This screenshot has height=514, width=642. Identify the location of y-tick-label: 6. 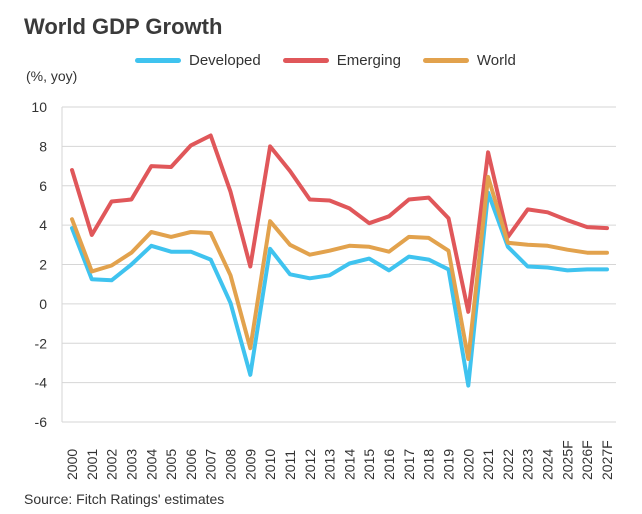
(43, 186).